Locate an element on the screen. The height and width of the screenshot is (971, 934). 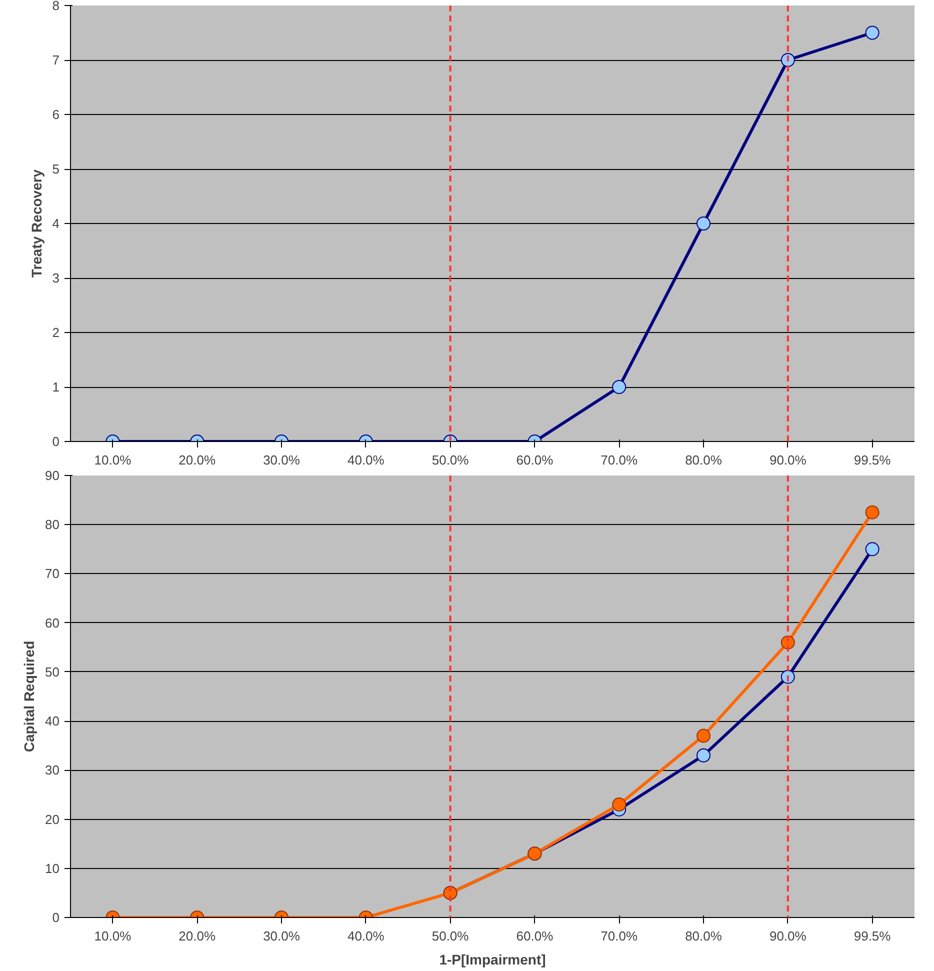
y-tick-label: 30 is located at coordinates (52, 770).